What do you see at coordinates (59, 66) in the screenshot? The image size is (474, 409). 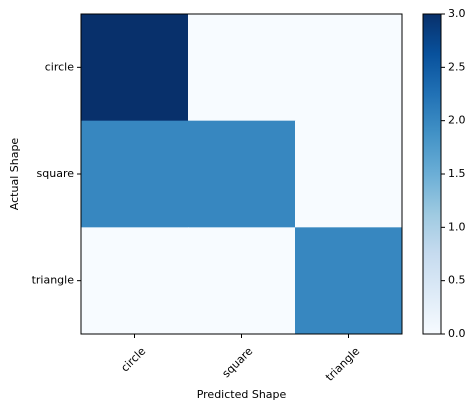 I see `y-tick-label: circle` at bounding box center [59, 66].